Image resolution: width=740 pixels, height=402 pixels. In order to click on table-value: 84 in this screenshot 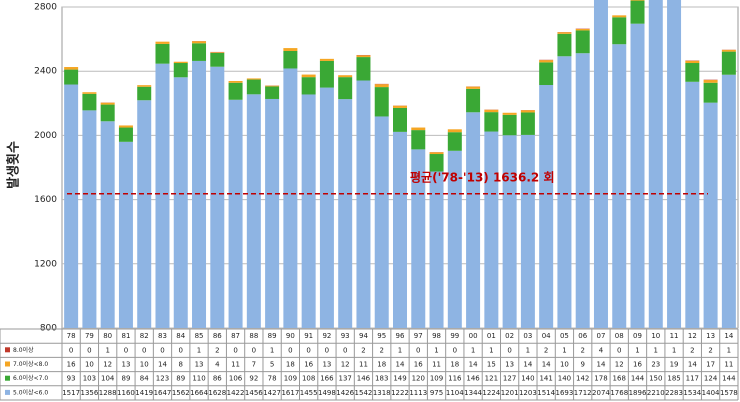, I will do `click(144, 379)`.